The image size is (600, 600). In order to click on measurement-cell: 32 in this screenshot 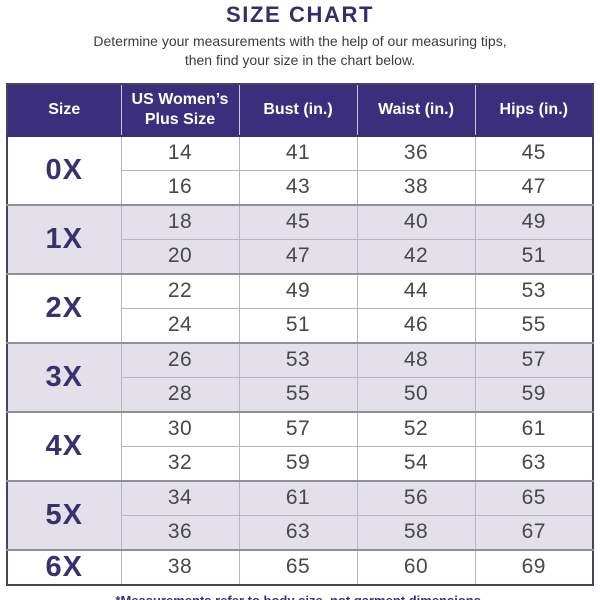, I will do `click(180, 463)`.